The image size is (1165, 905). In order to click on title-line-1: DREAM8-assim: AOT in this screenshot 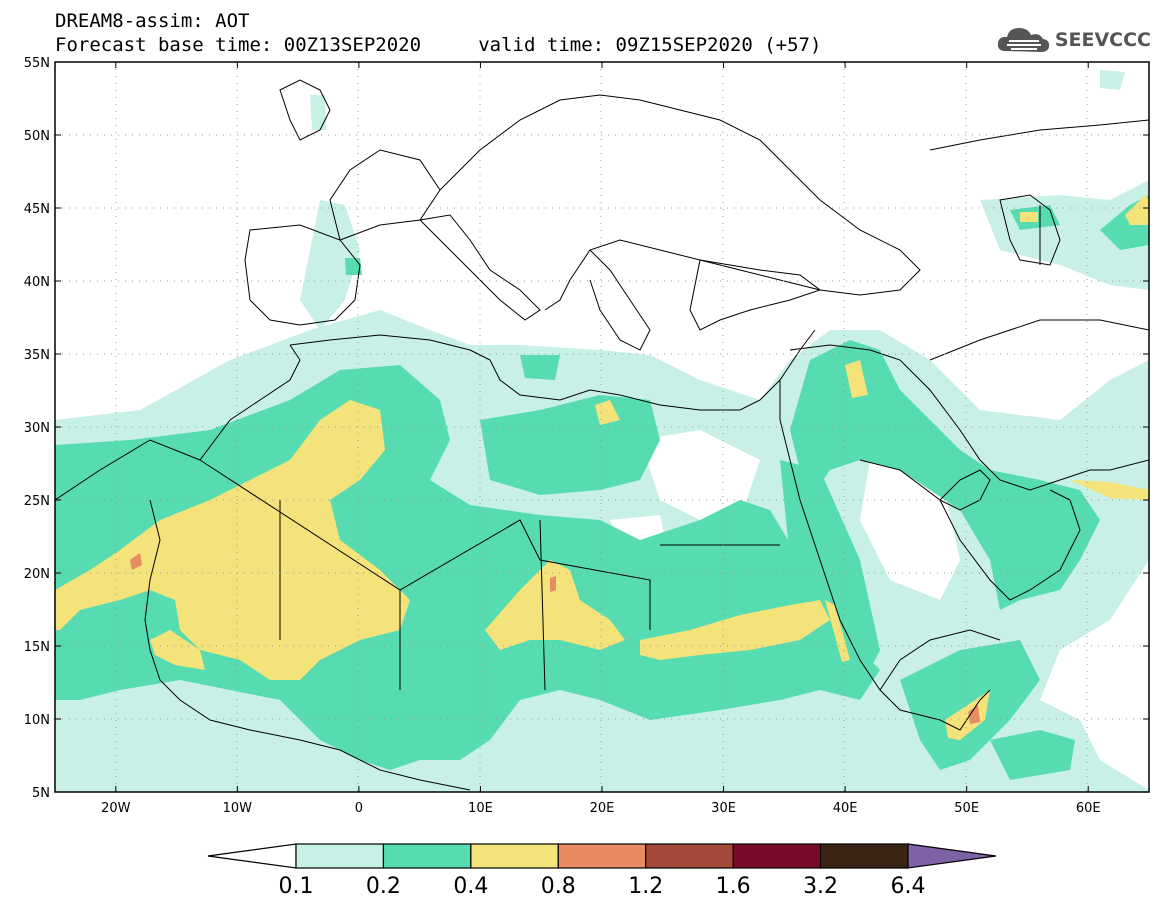, I will do `click(152, 21)`.